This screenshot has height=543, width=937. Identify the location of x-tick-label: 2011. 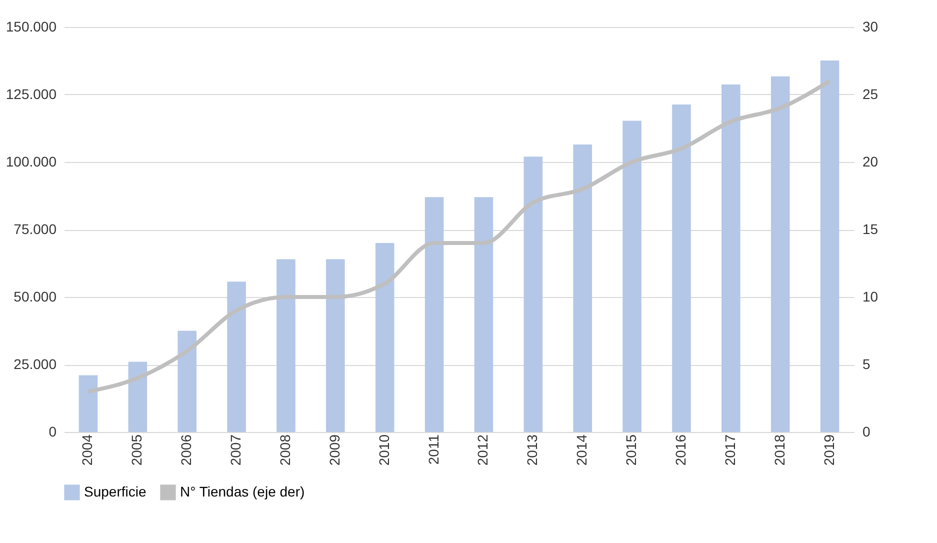
(433, 449).